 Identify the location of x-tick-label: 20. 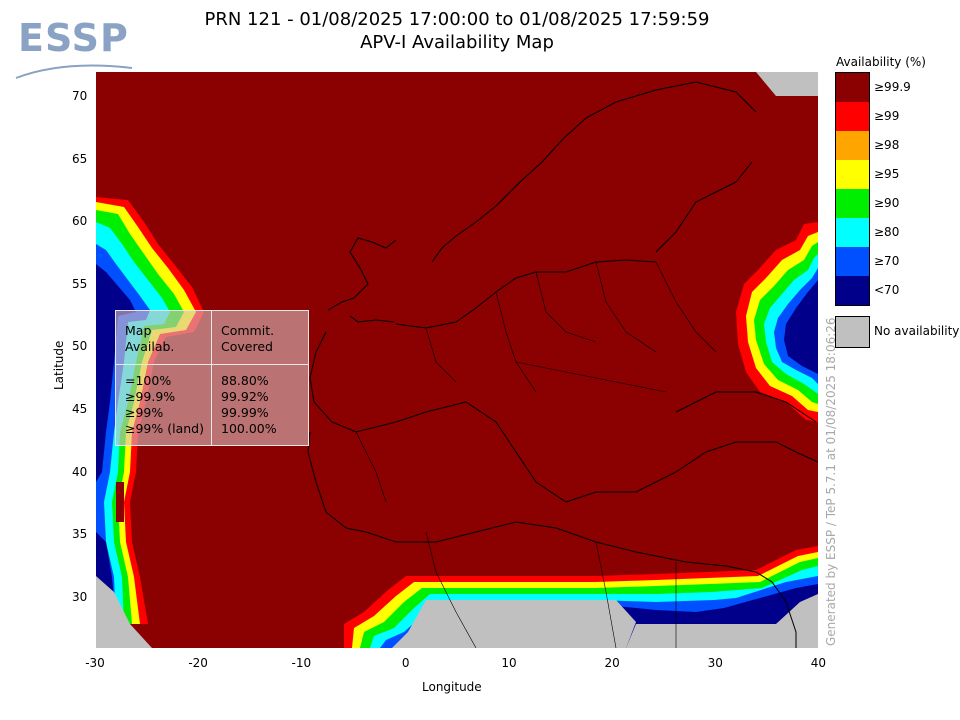
(612, 663).